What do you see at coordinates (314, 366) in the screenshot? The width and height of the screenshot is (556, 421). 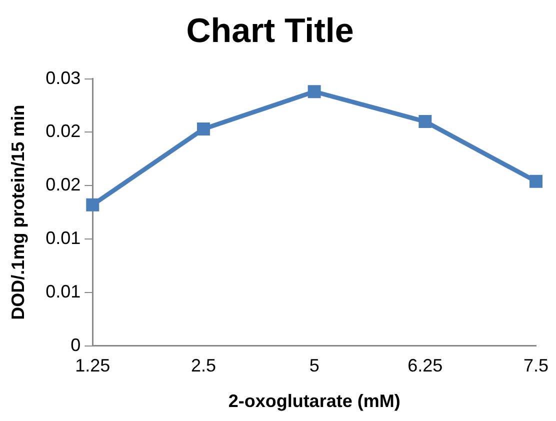 I see `x-tick-label: 5` at bounding box center [314, 366].